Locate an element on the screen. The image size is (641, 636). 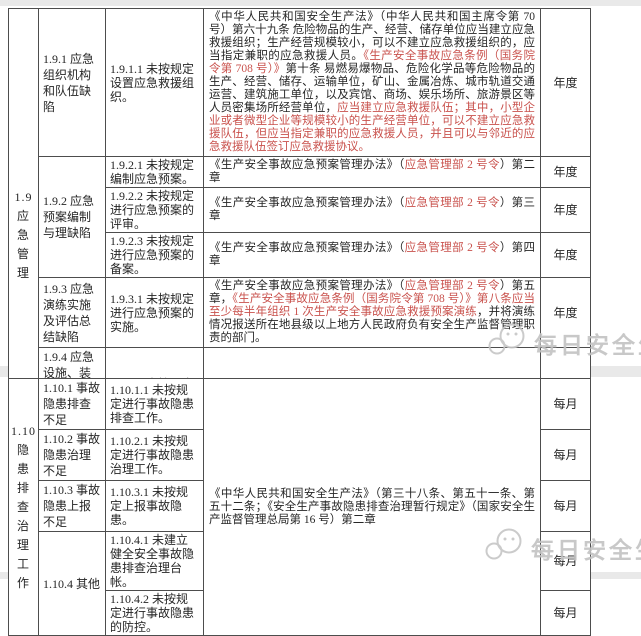
item-cell: 1.9.2.3 未按规定进行应急预案的备案。 is located at coordinates (154, 255).